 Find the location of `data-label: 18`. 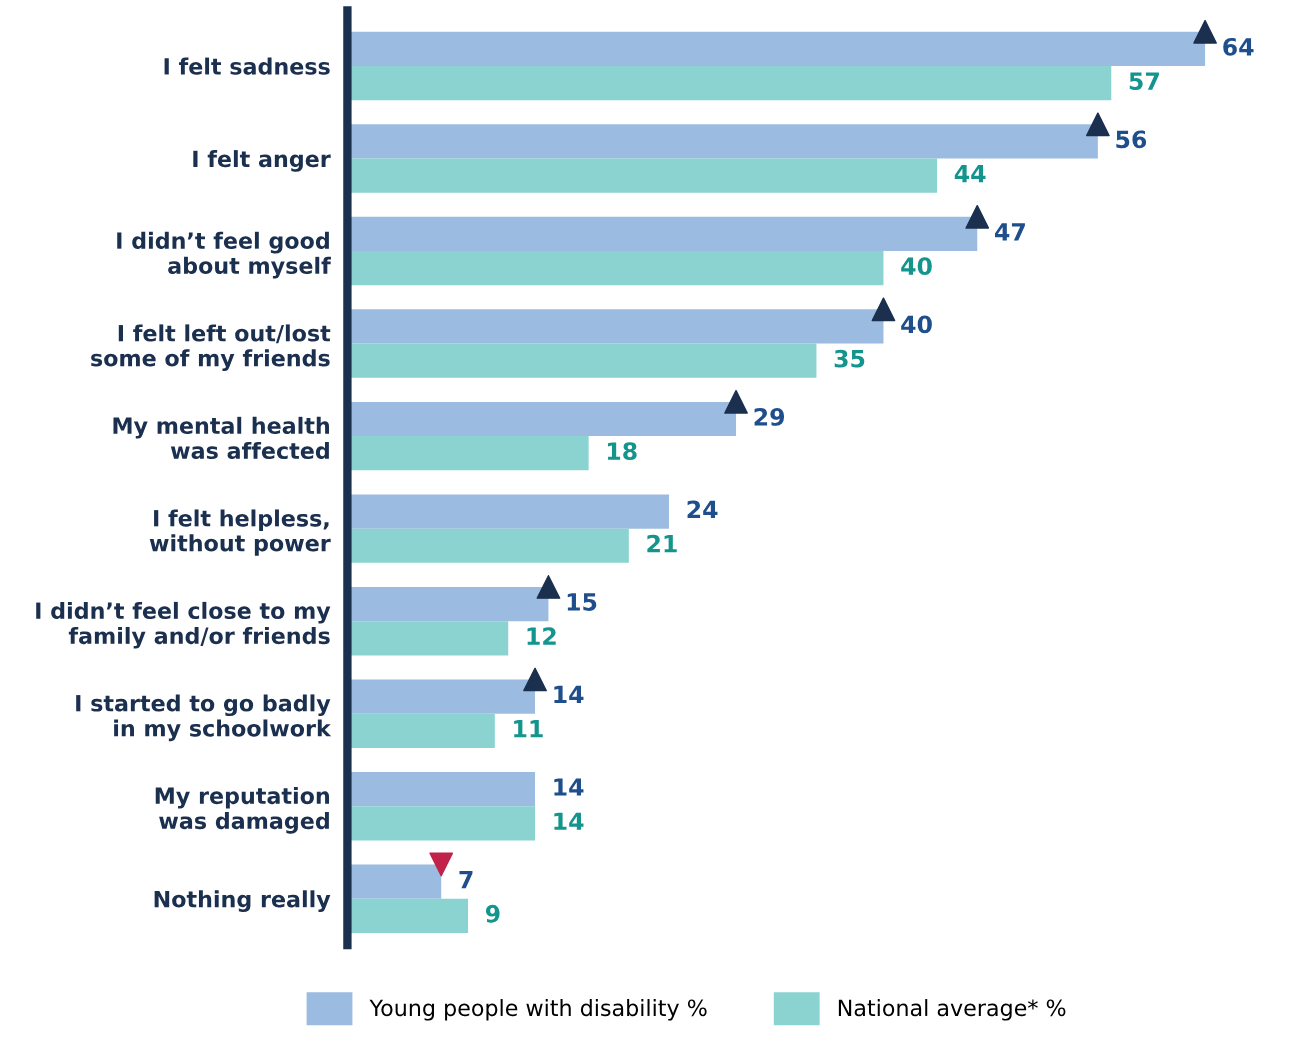

data-label: 18 is located at coordinates (622, 451).